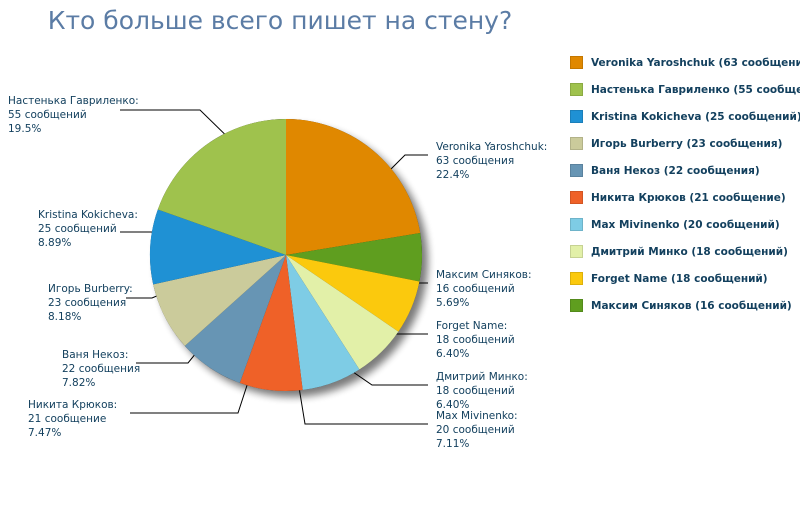  I want to click on legend-item: Настенька Гавриленко (55 сообщений), so click(685, 89).